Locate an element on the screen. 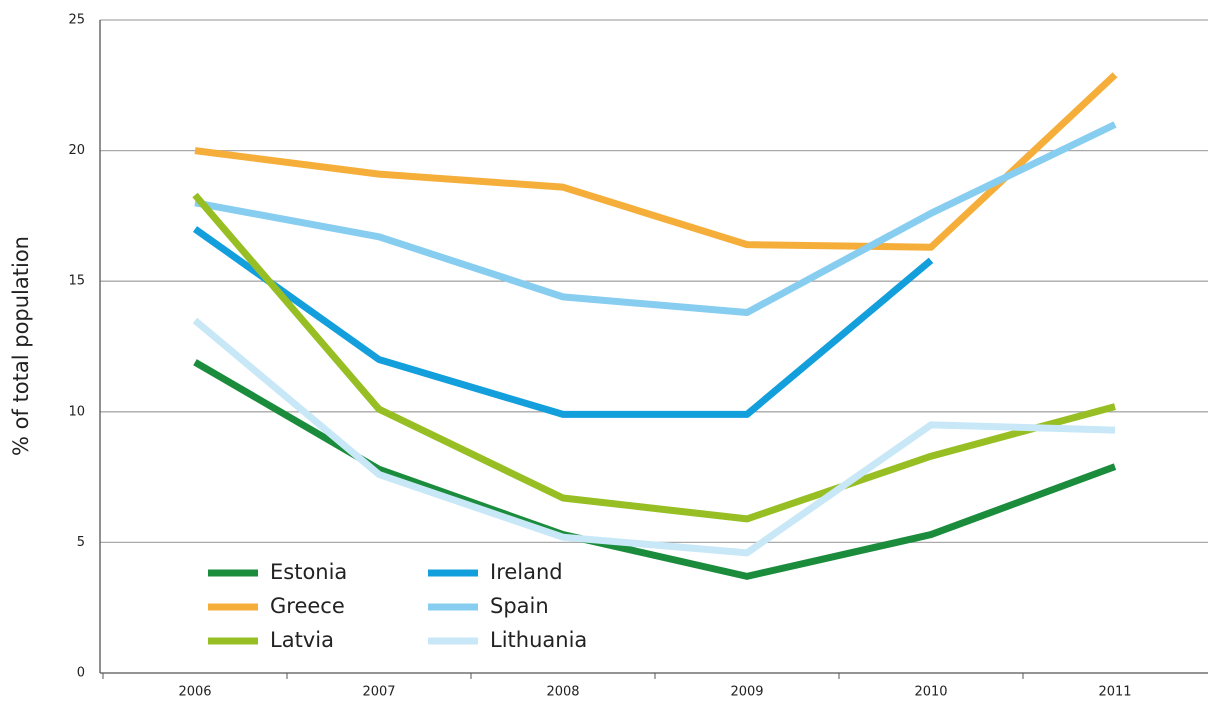 The height and width of the screenshot is (704, 1208). x-tick-label: 2011 is located at coordinates (1114, 692).